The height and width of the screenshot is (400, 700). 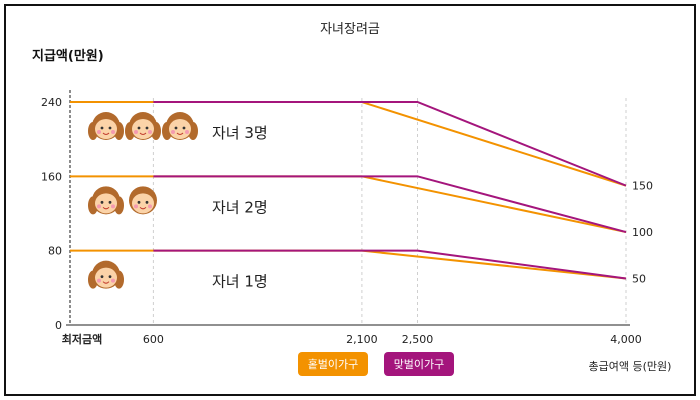 I want to click on y-tick-label: 240, so click(x=51, y=102).